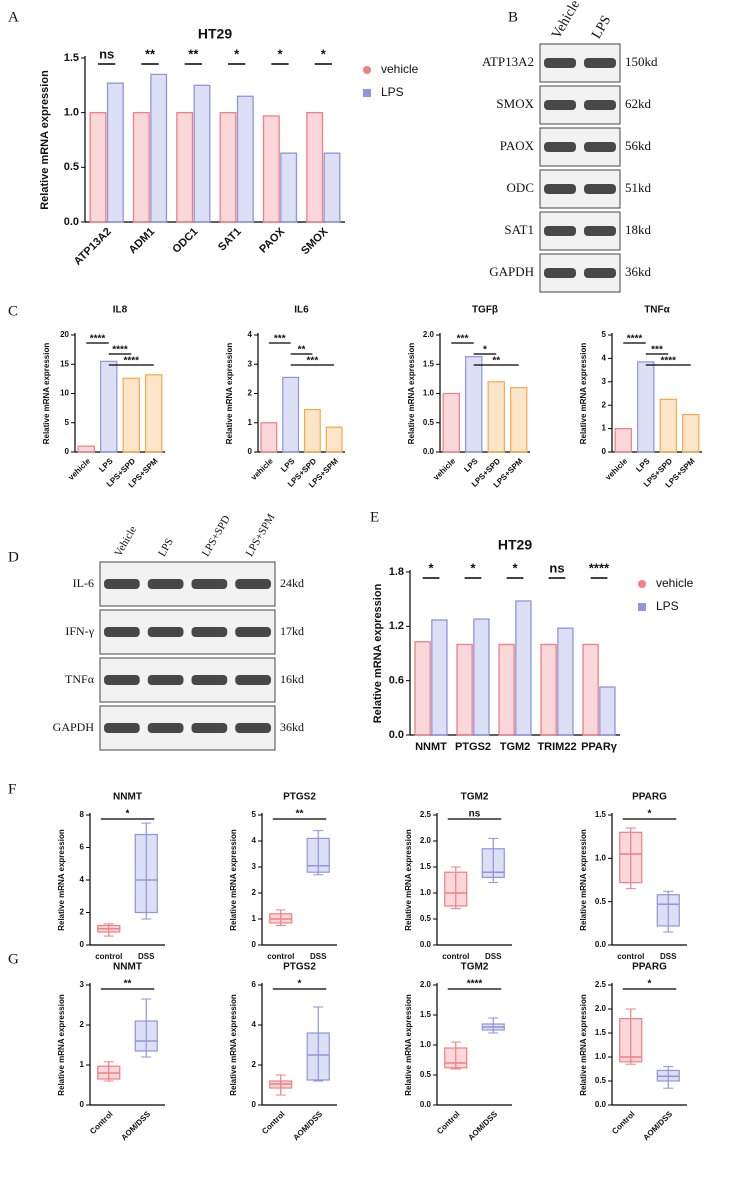  What do you see at coordinates (83, 583) in the screenshot?
I see `protein-label: IL-6` at bounding box center [83, 583].